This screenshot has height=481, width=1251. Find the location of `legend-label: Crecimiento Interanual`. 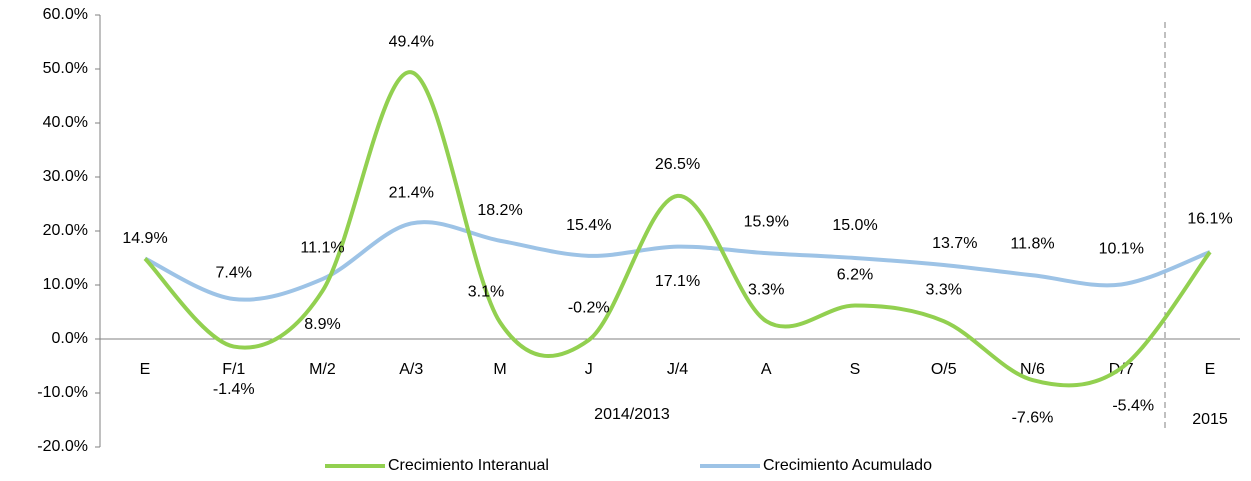

legend-label: Crecimiento Interanual is located at coordinates (468, 465).